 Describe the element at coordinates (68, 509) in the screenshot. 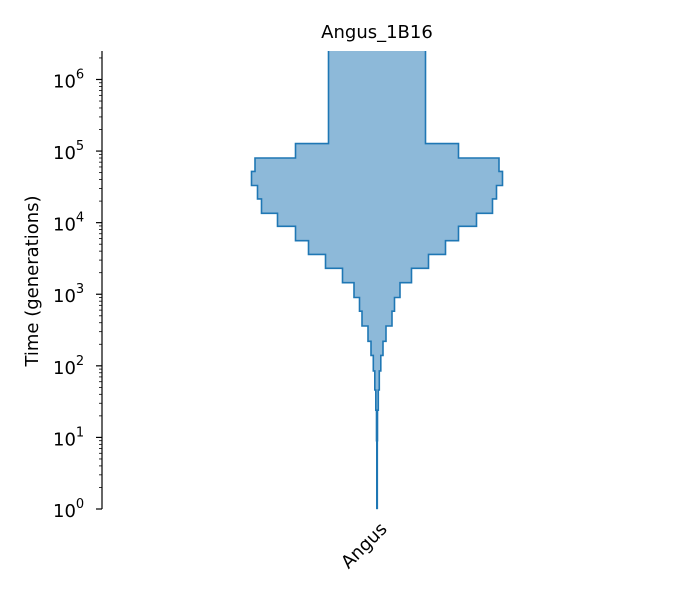

I see `y-tick-label: 10⁰` at that location.